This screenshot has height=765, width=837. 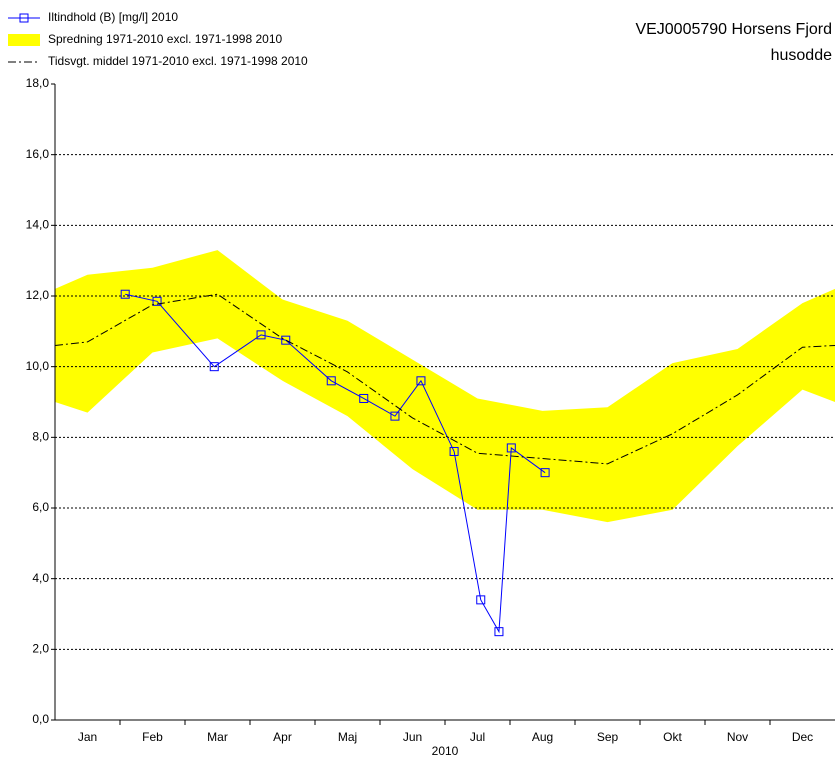 What do you see at coordinates (412, 737) in the screenshot?
I see `x-tick-label: Jun` at bounding box center [412, 737].